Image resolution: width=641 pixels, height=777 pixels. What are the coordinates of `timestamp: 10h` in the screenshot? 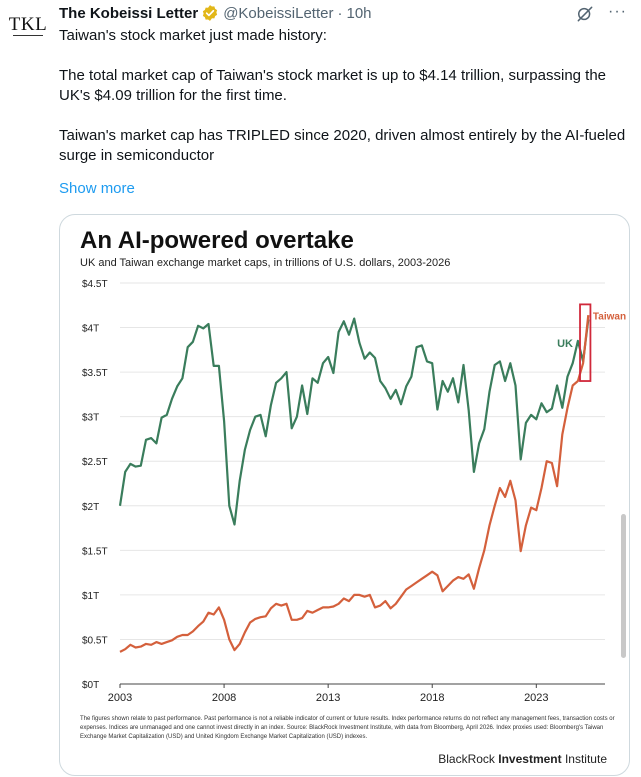 It's located at (359, 13).